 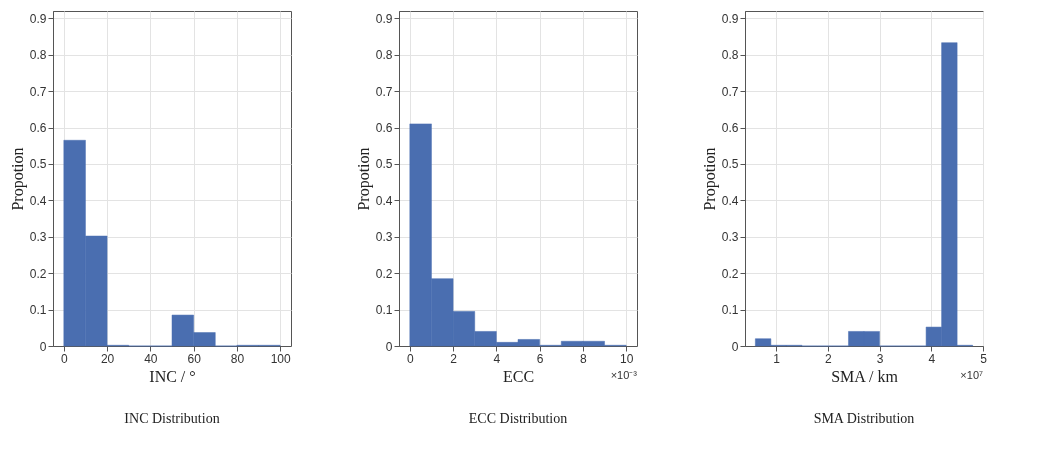 What do you see at coordinates (880, 358) in the screenshot?
I see `x-tick-label: 3` at bounding box center [880, 358].